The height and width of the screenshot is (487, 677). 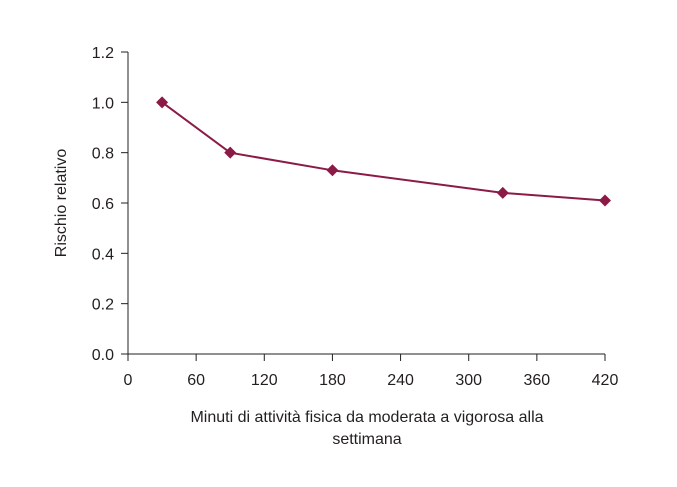 What do you see at coordinates (196, 380) in the screenshot?
I see `x-tick-label: 60` at bounding box center [196, 380].